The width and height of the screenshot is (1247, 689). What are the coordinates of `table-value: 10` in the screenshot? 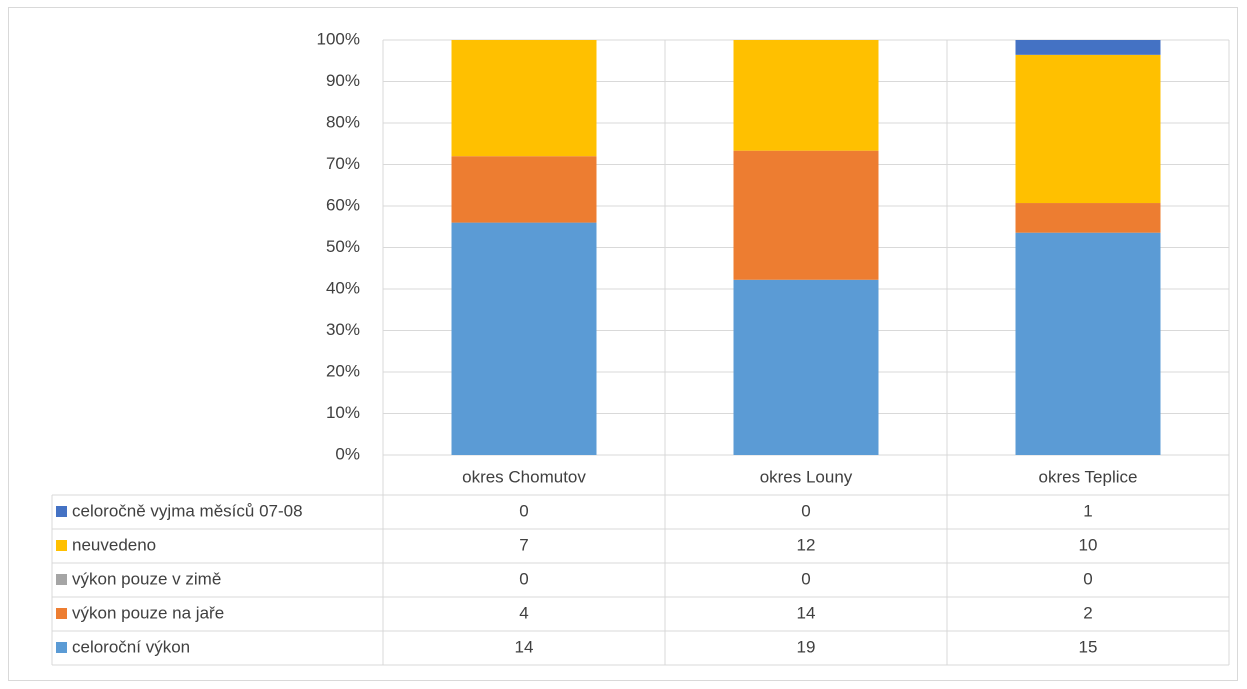 It's located at (1088, 544).